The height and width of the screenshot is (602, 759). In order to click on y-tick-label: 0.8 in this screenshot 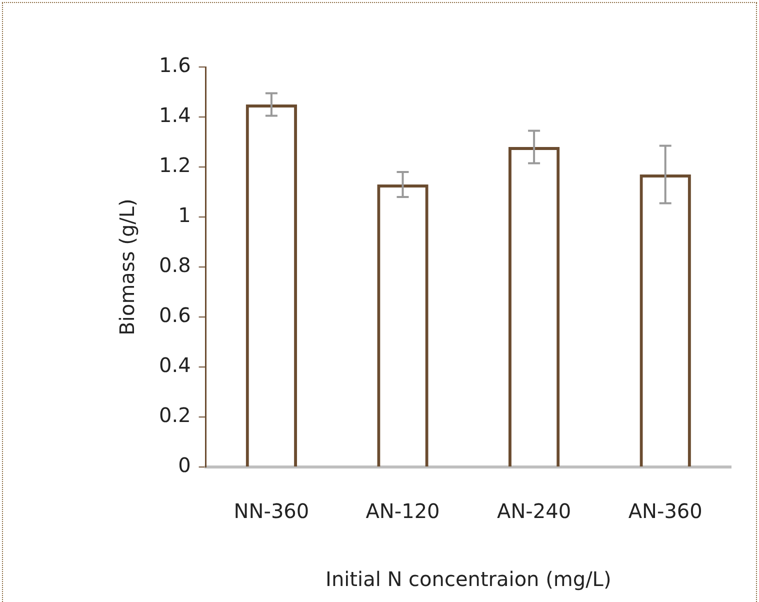, I will do `click(174, 265)`.